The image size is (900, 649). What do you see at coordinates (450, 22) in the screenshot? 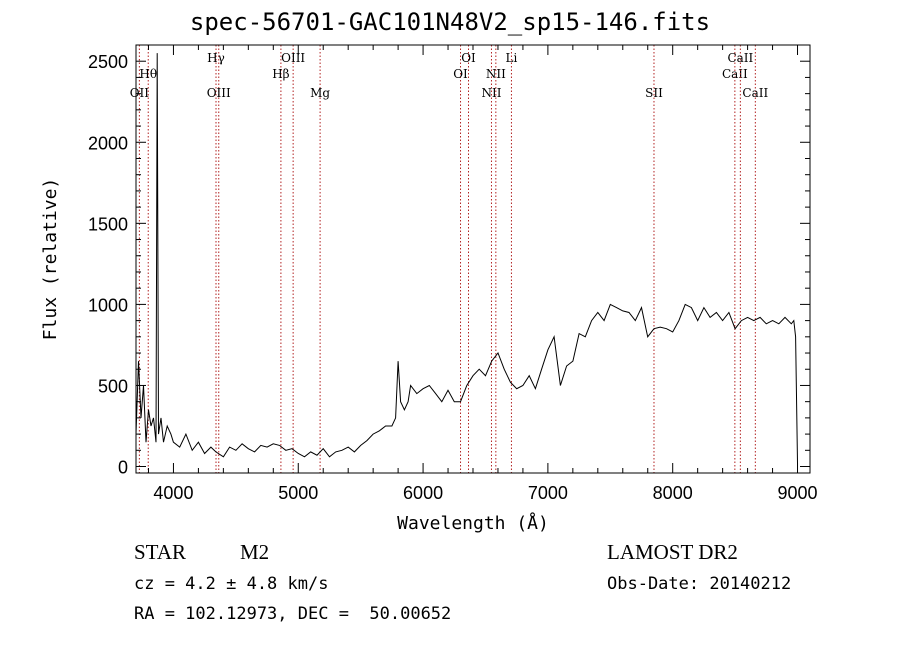
I see `chart-title: spec-56701-GAC101N48V2_sp15-146.fits` at bounding box center [450, 22].